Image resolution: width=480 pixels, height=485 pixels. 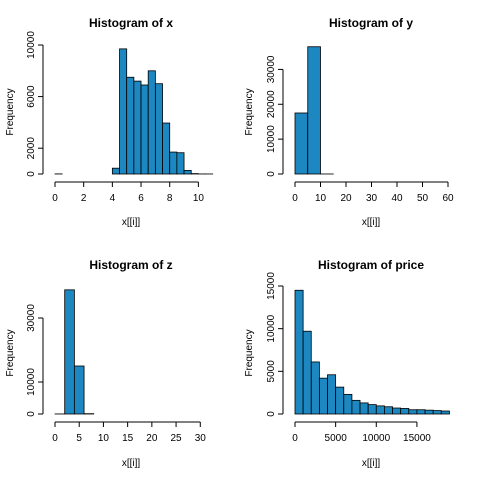 What do you see at coordinates (31, 148) in the screenshot?
I see `y-tick-label: 2000` at bounding box center [31, 148].